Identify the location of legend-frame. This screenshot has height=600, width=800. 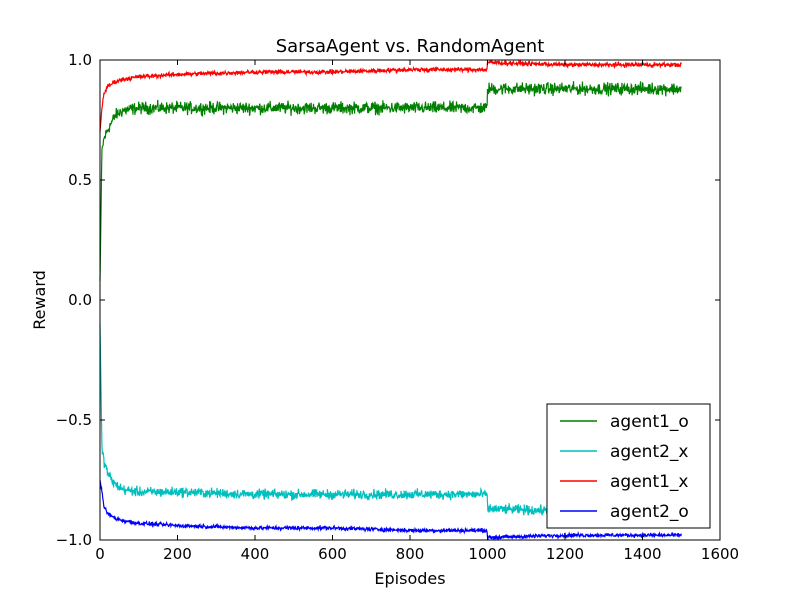
(628, 466).